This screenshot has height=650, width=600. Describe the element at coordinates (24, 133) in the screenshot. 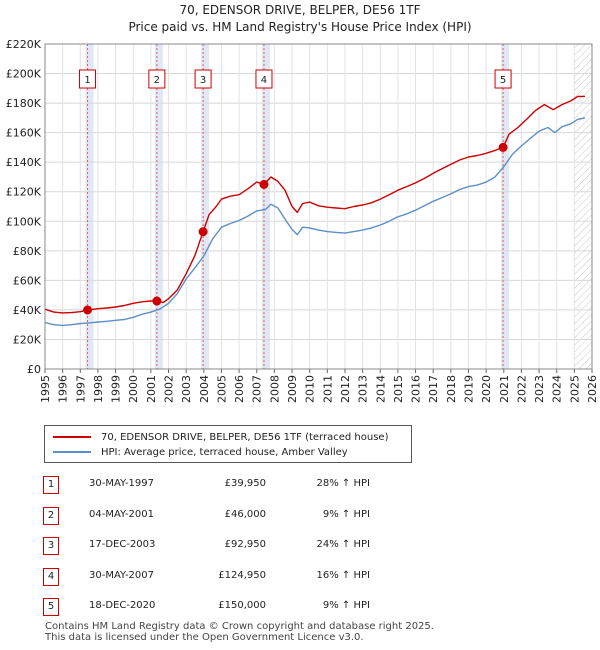

I see `y-tick-label: £160K` at that location.